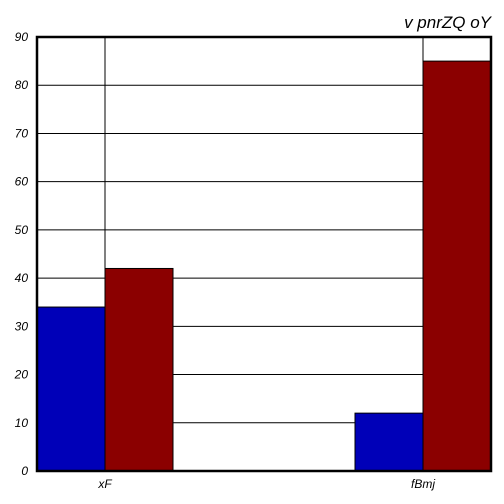 This screenshot has height=504, width=504. Describe the element at coordinates (423, 484) in the screenshot. I see `x-tick-label: fBmj` at that location.